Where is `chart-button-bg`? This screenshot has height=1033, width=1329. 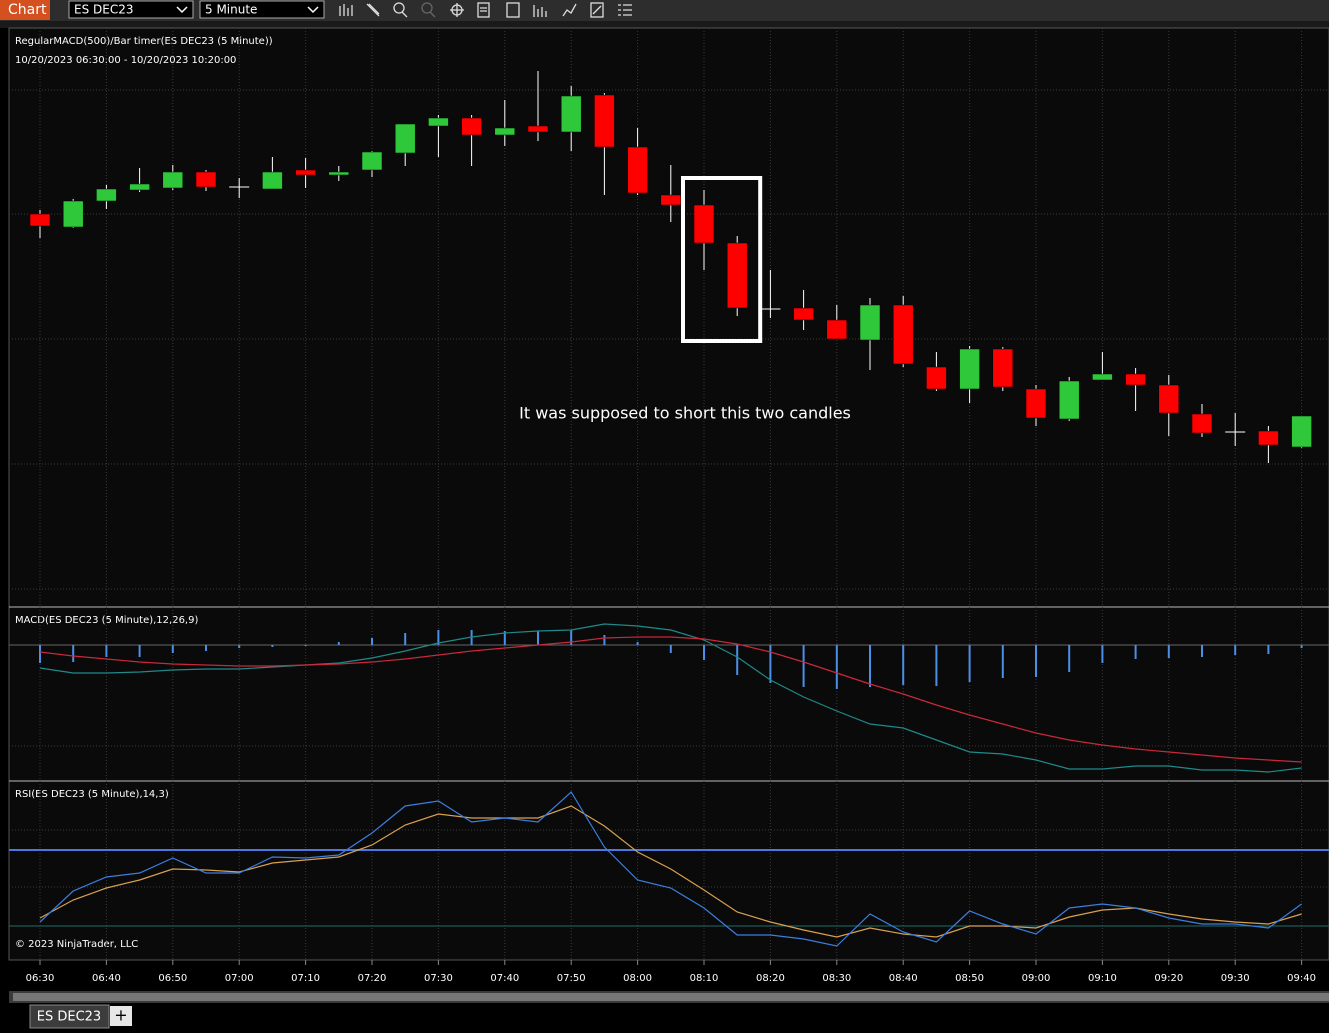
chart-button-bg is located at coordinates (25, 10).